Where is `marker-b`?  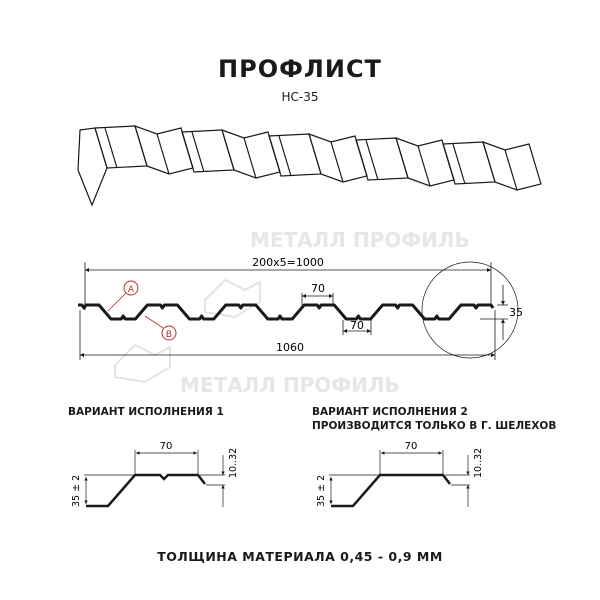
marker-b is located at coordinates (169, 333).